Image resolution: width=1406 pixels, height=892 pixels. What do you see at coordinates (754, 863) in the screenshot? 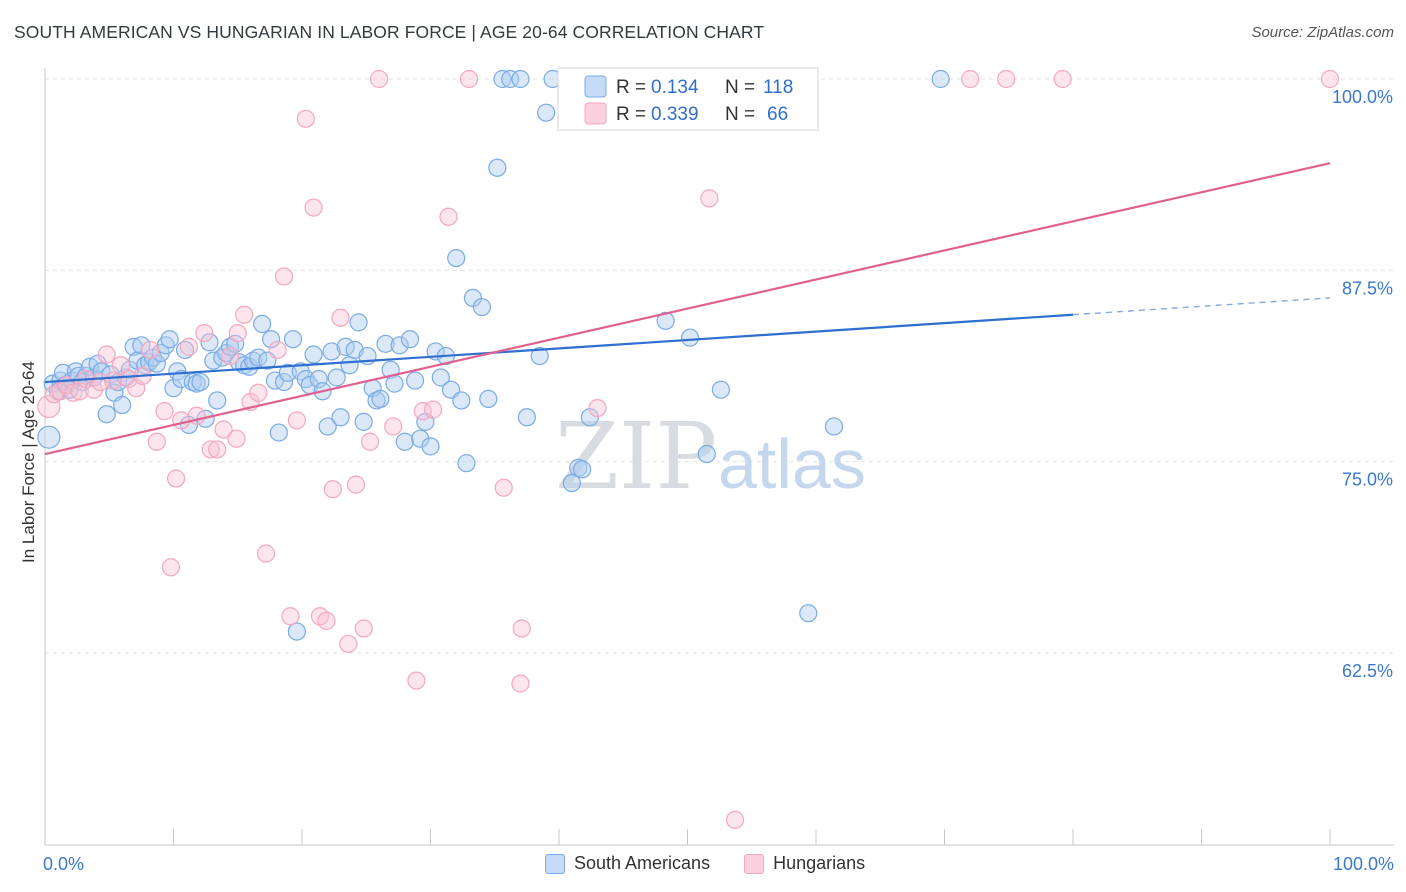
I see `bottom-legend-swatch-hungarians` at bounding box center [754, 863].